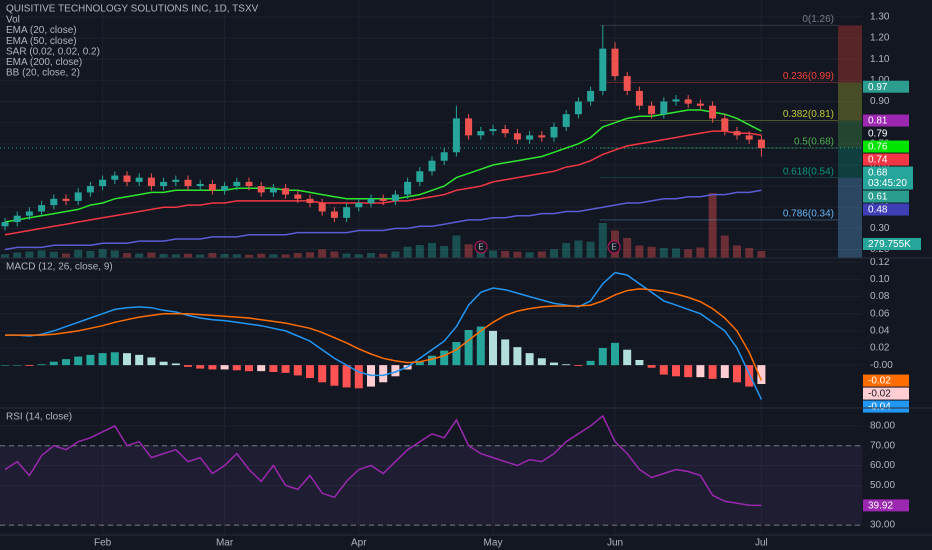 Image resolution: width=932 pixels, height=550 pixels. I want to click on price-tag-label: 0.79, so click(878, 134).